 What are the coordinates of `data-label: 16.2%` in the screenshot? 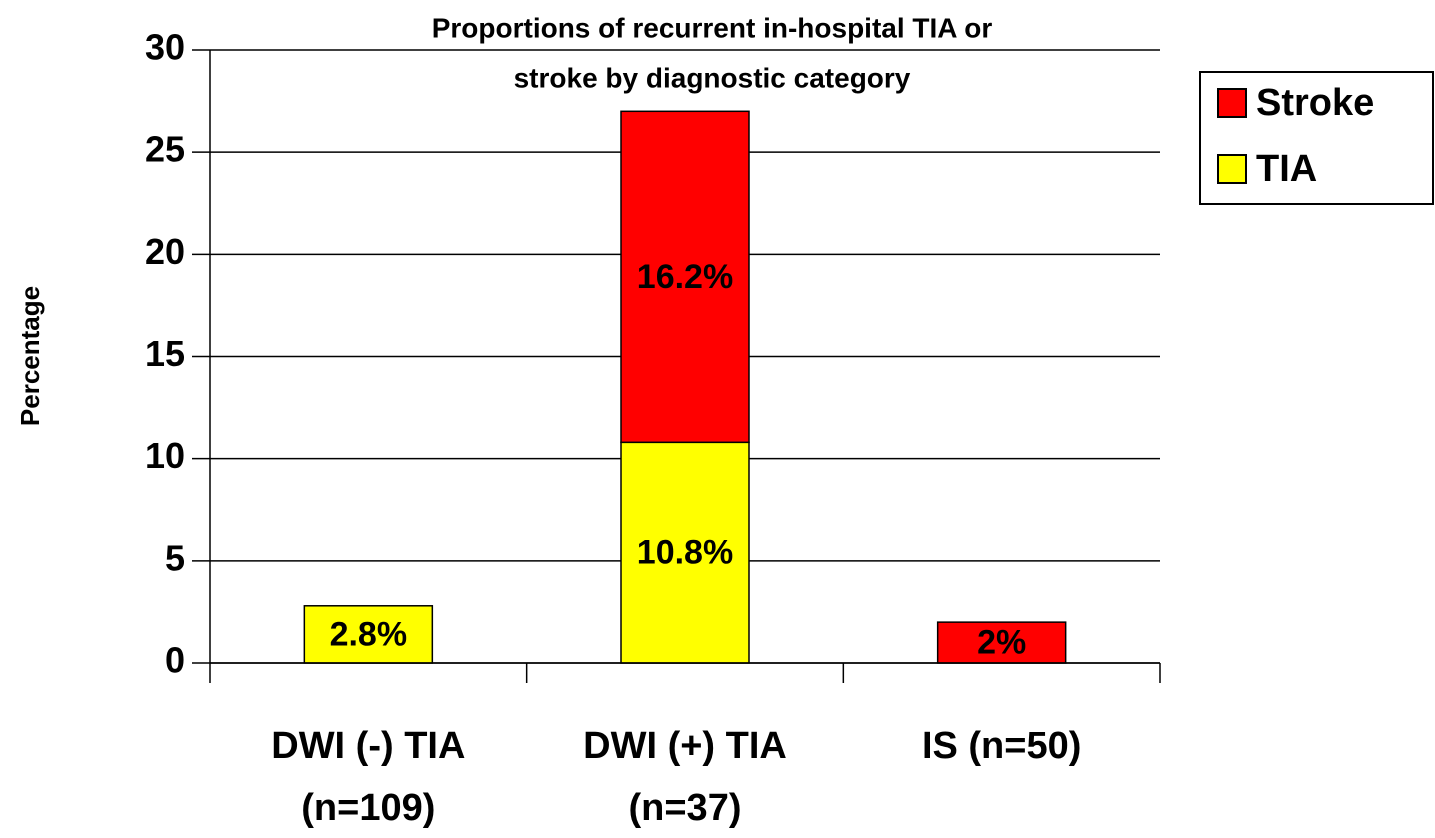 It's located at (685, 277).